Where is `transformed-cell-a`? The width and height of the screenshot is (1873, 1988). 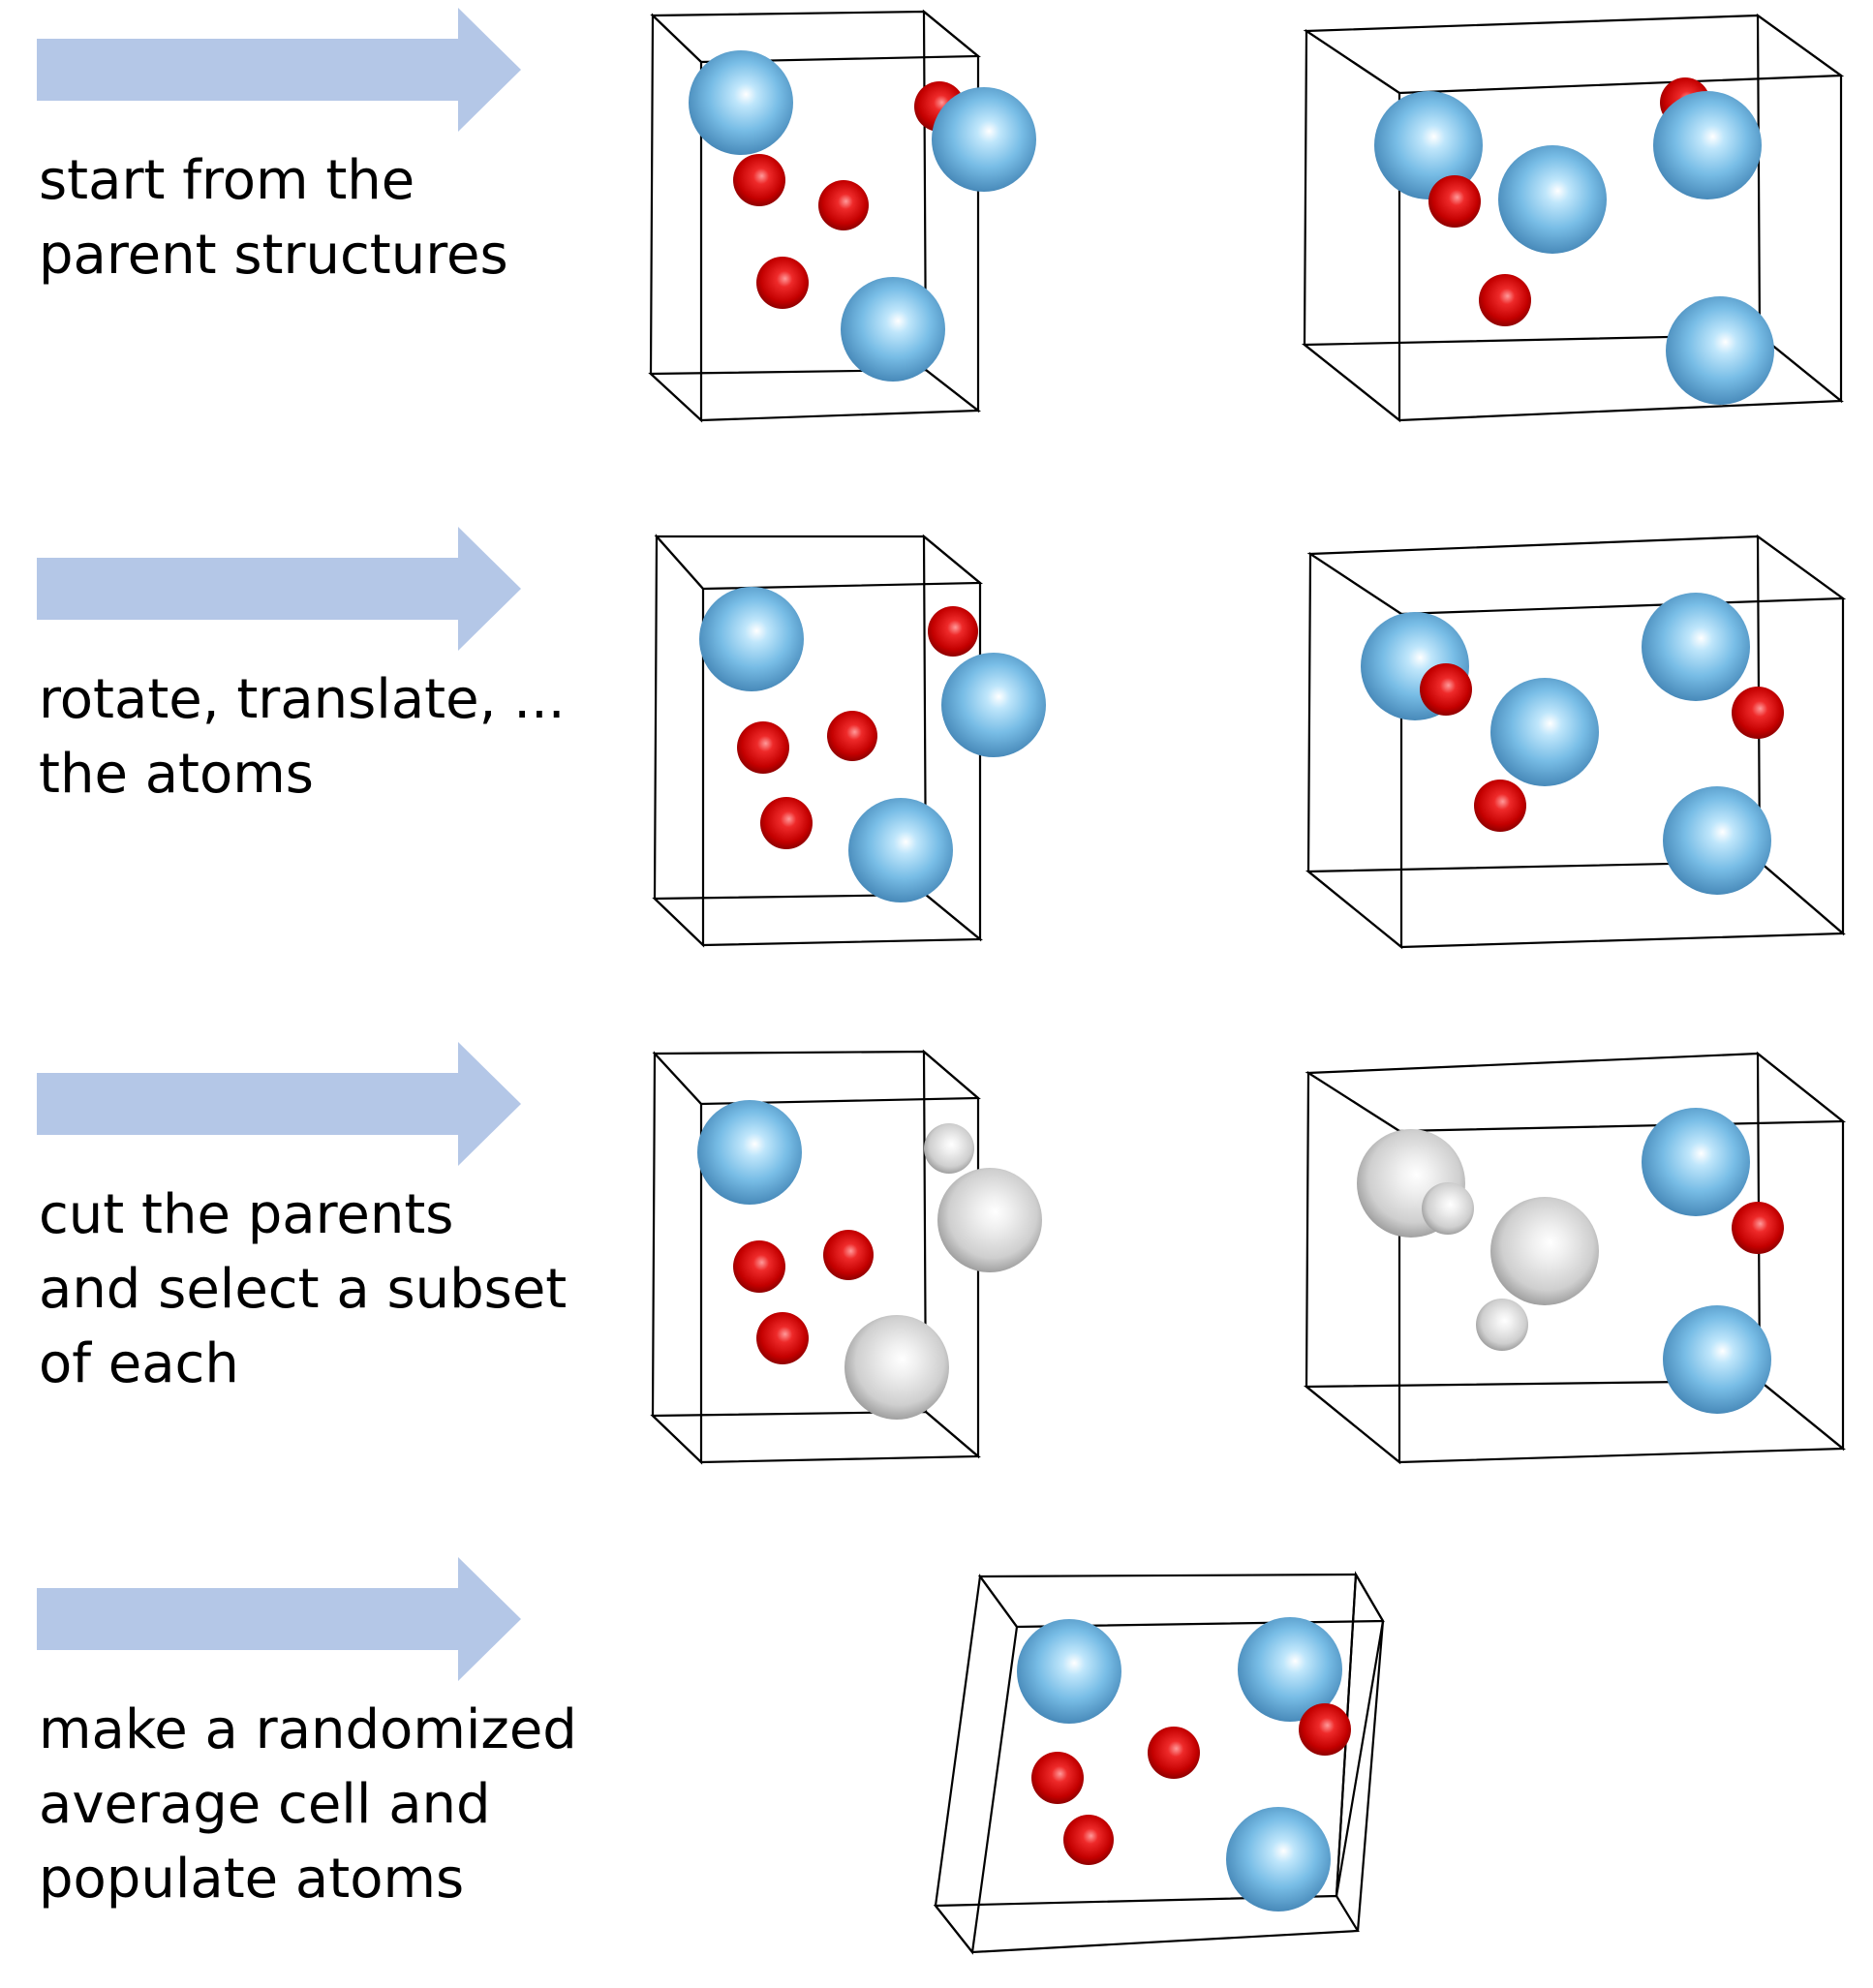
transformed-cell-a is located at coordinates (849, 741).